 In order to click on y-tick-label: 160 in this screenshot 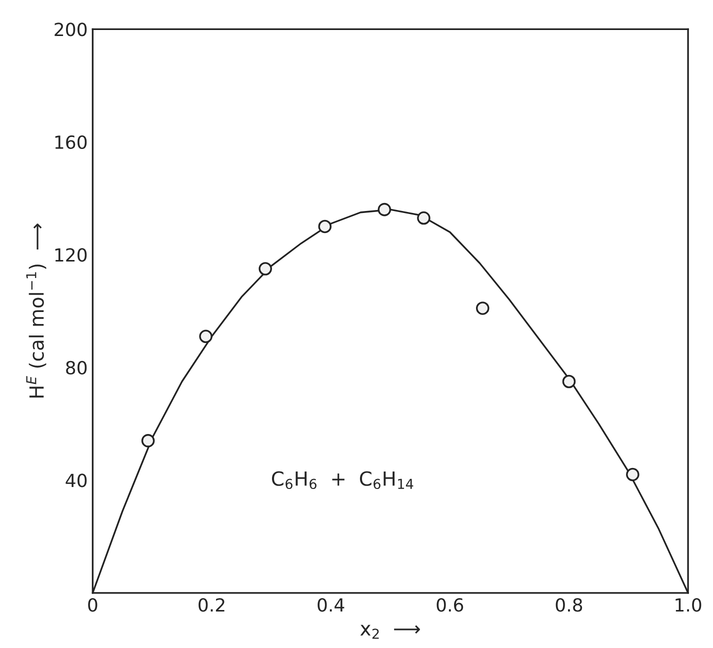, I will do `click(71, 142)`.